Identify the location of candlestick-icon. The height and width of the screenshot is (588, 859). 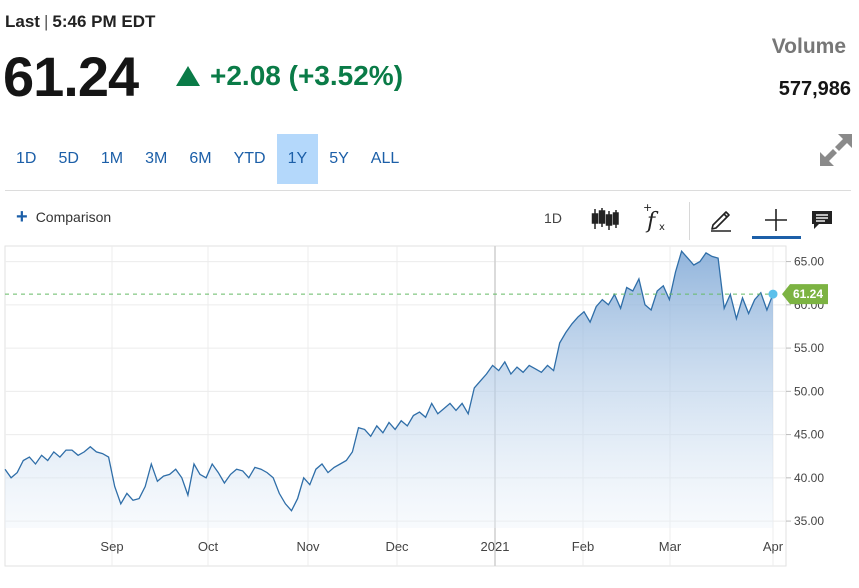
(605, 219).